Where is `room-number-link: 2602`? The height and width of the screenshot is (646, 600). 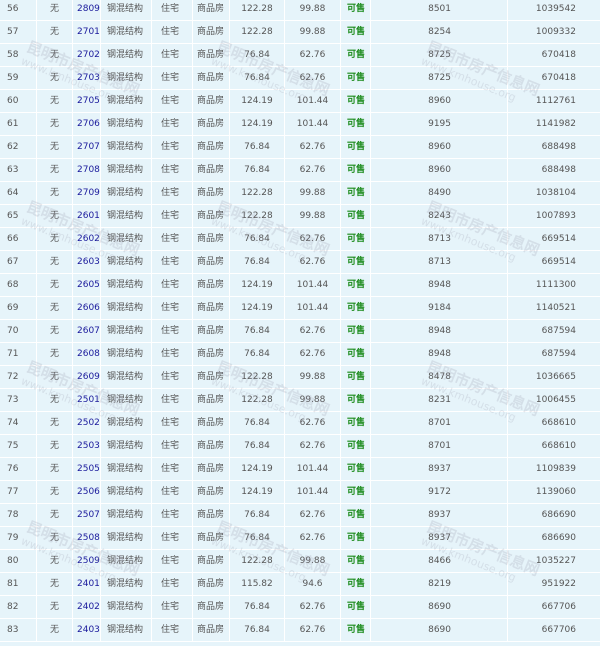
room-number-link: 2602 is located at coordinates (87, 239).